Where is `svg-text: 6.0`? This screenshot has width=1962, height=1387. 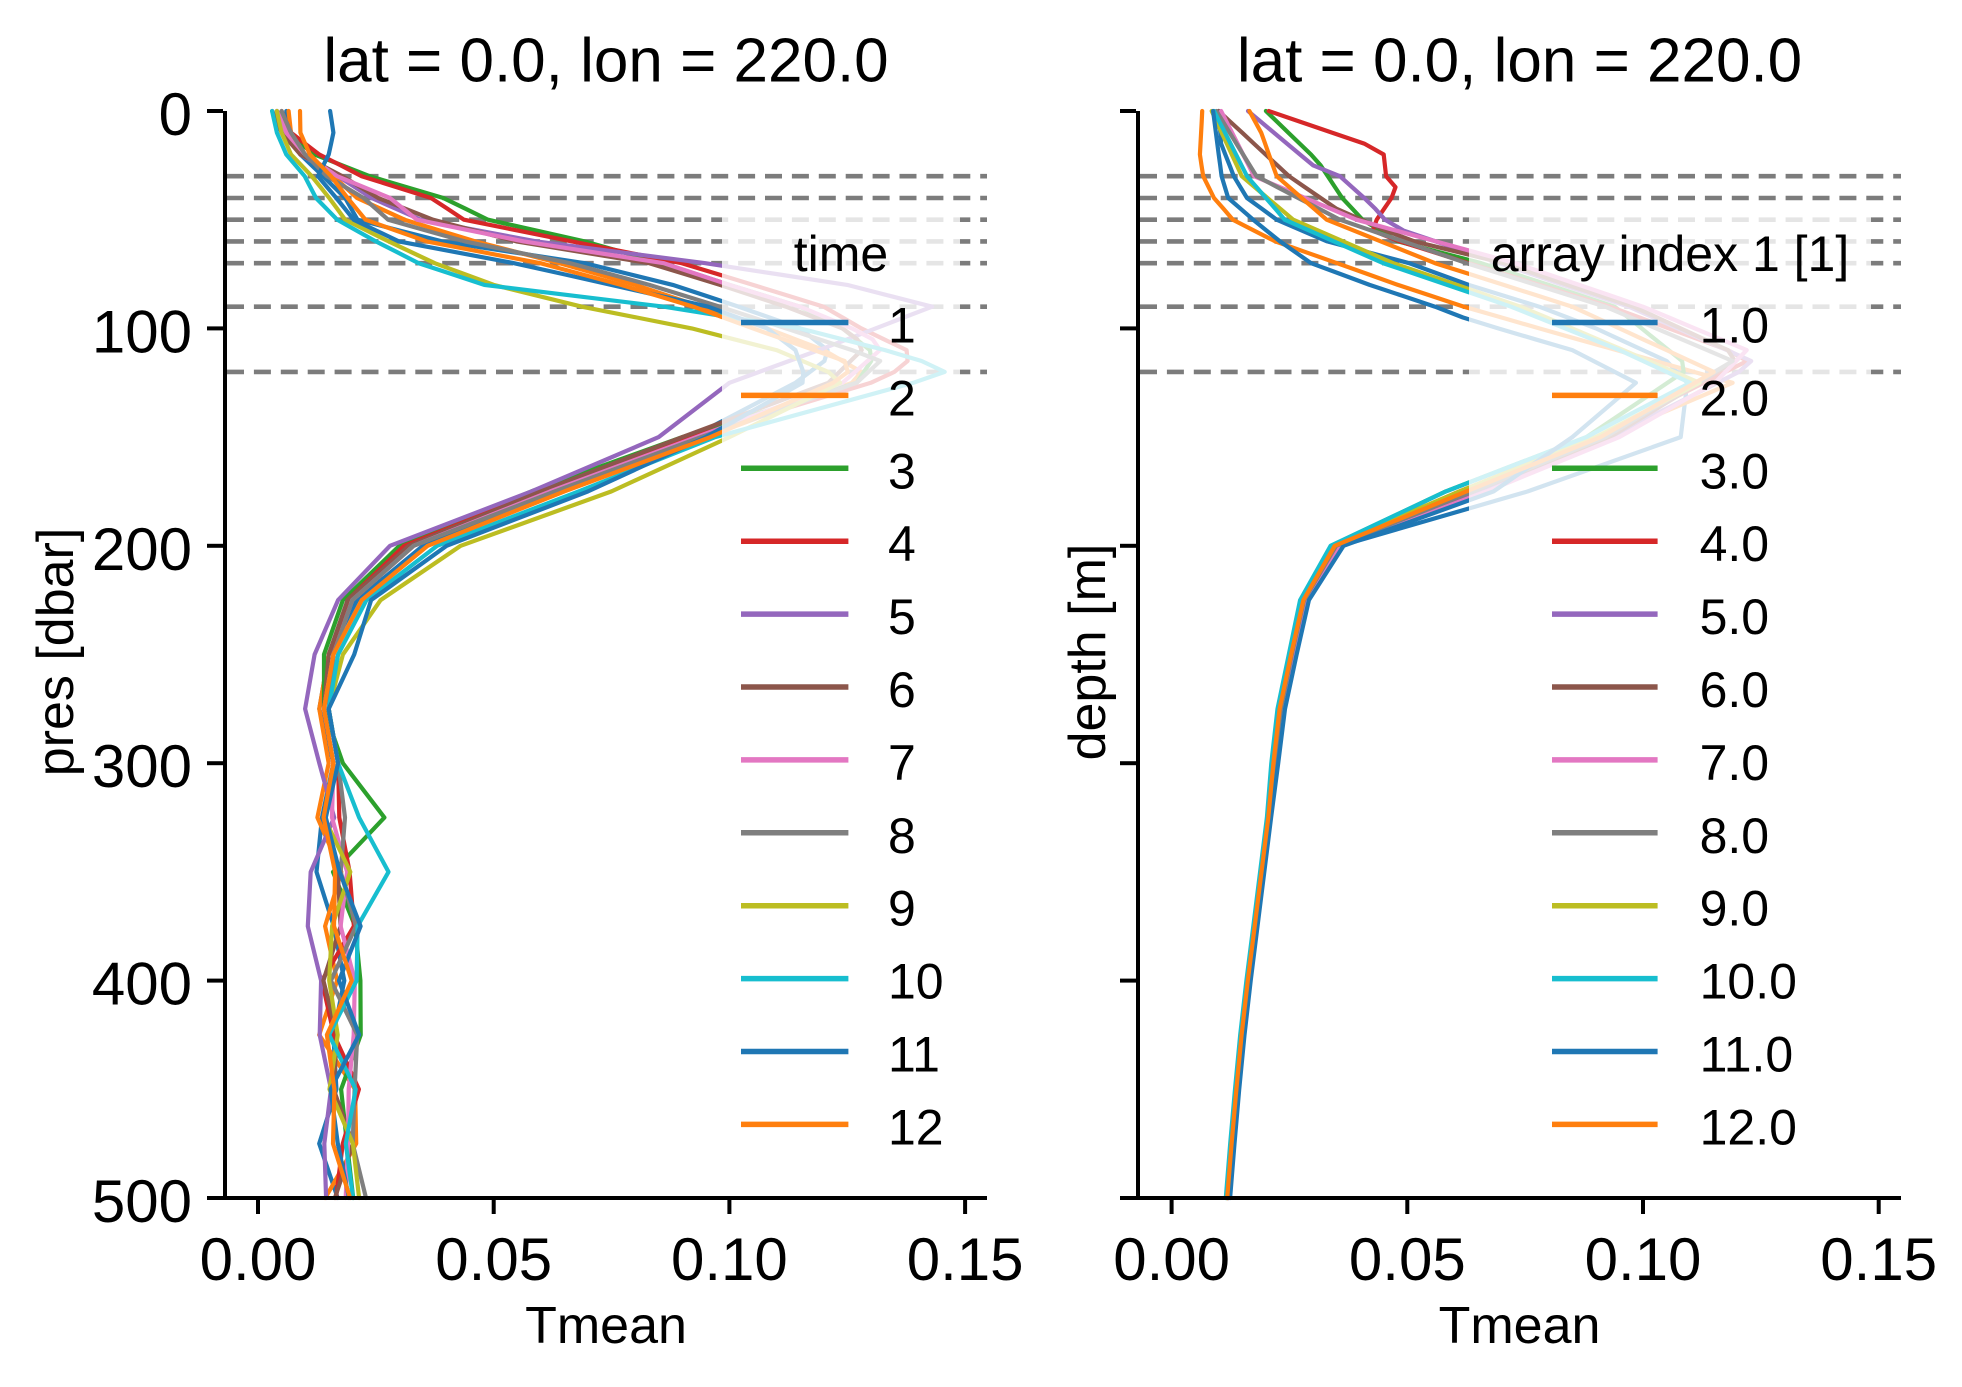
svg-text: 6.0 is located at coordinates (1735, 690).